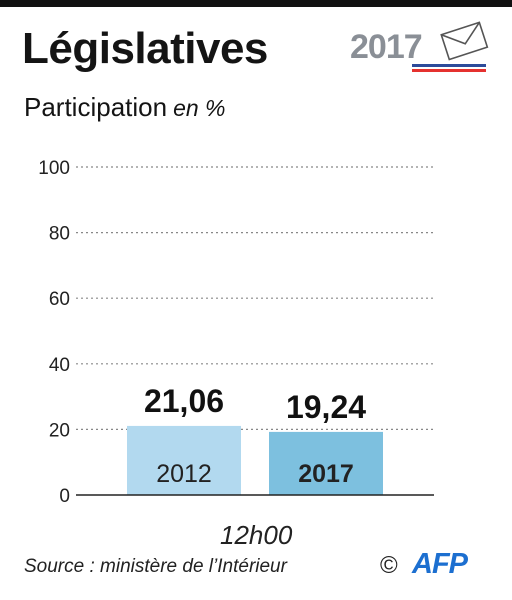 This screenshot has height=600, width=512. I want to click on bar-2017, so click(326, 463).